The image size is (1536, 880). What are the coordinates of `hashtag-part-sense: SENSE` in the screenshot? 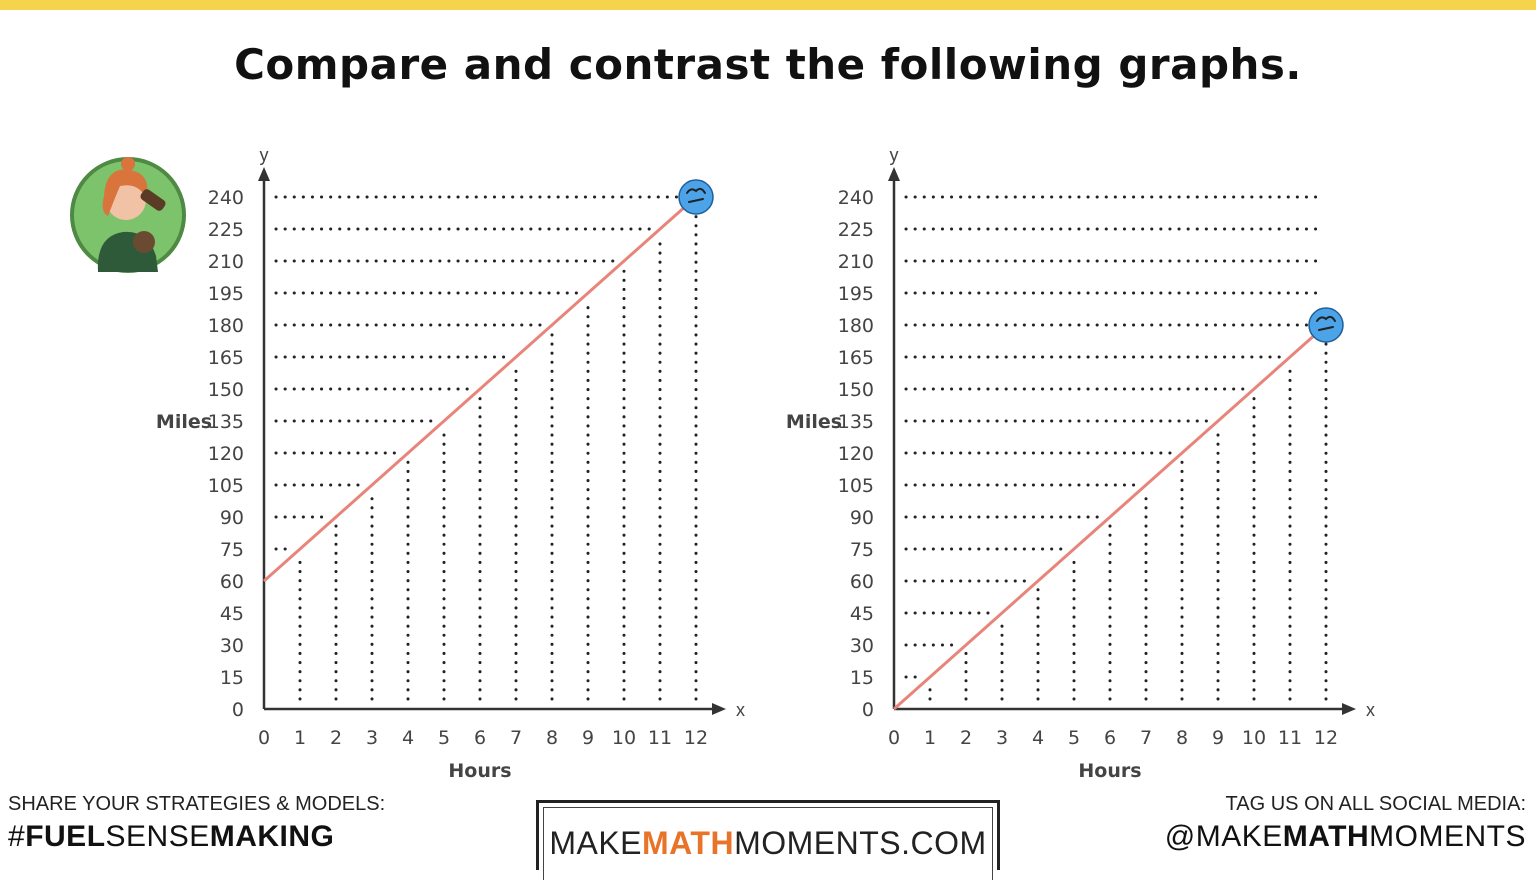 It's located at (158, 836).